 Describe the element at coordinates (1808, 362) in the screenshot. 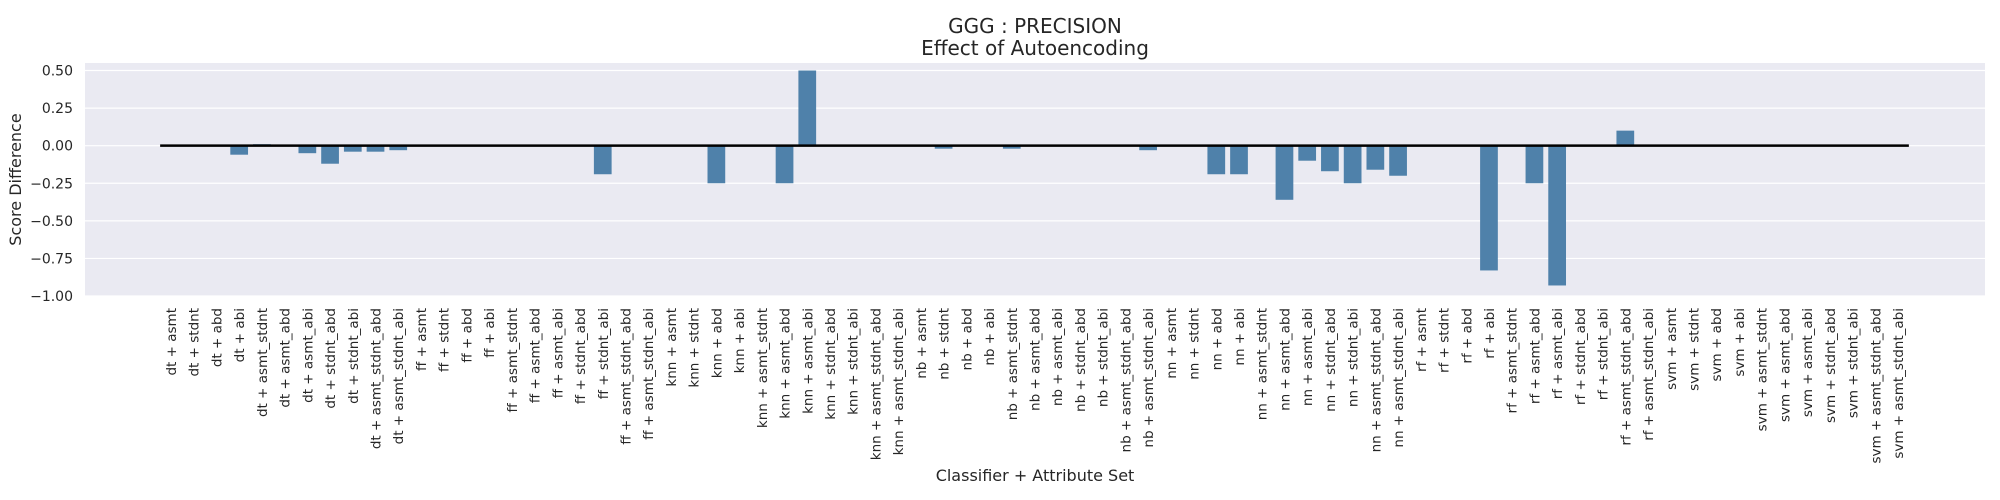

I see `x-tick-label: svm + asmt_abi` at that location.